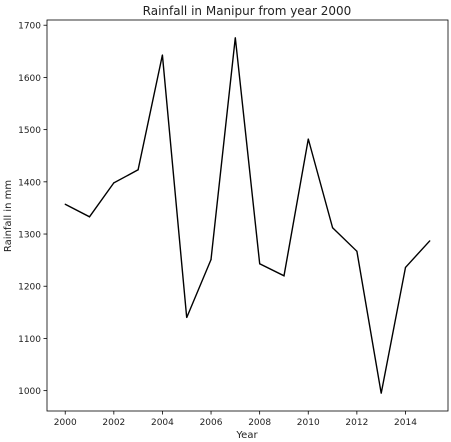 The width and height of the screenshot is (451, 442). Describe the element at coordinates (29, 340) in the screenshot. I see `y-tick-label: 1100` at that location.